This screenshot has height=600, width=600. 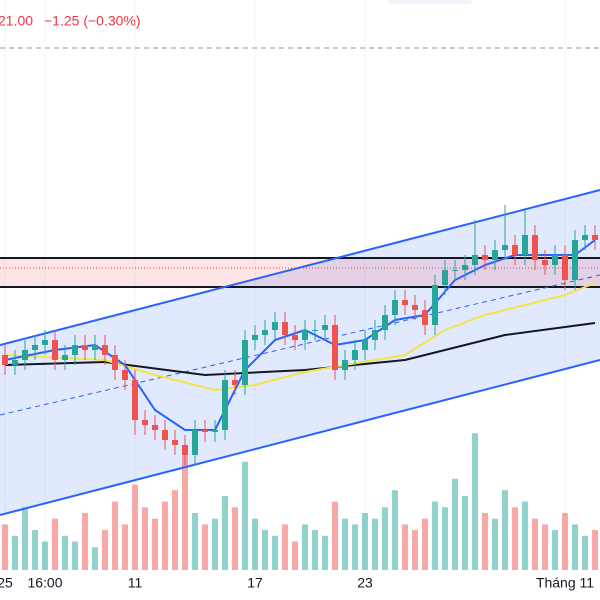 I want to click on x-tick-label: 25, so click(x=6, y=583).